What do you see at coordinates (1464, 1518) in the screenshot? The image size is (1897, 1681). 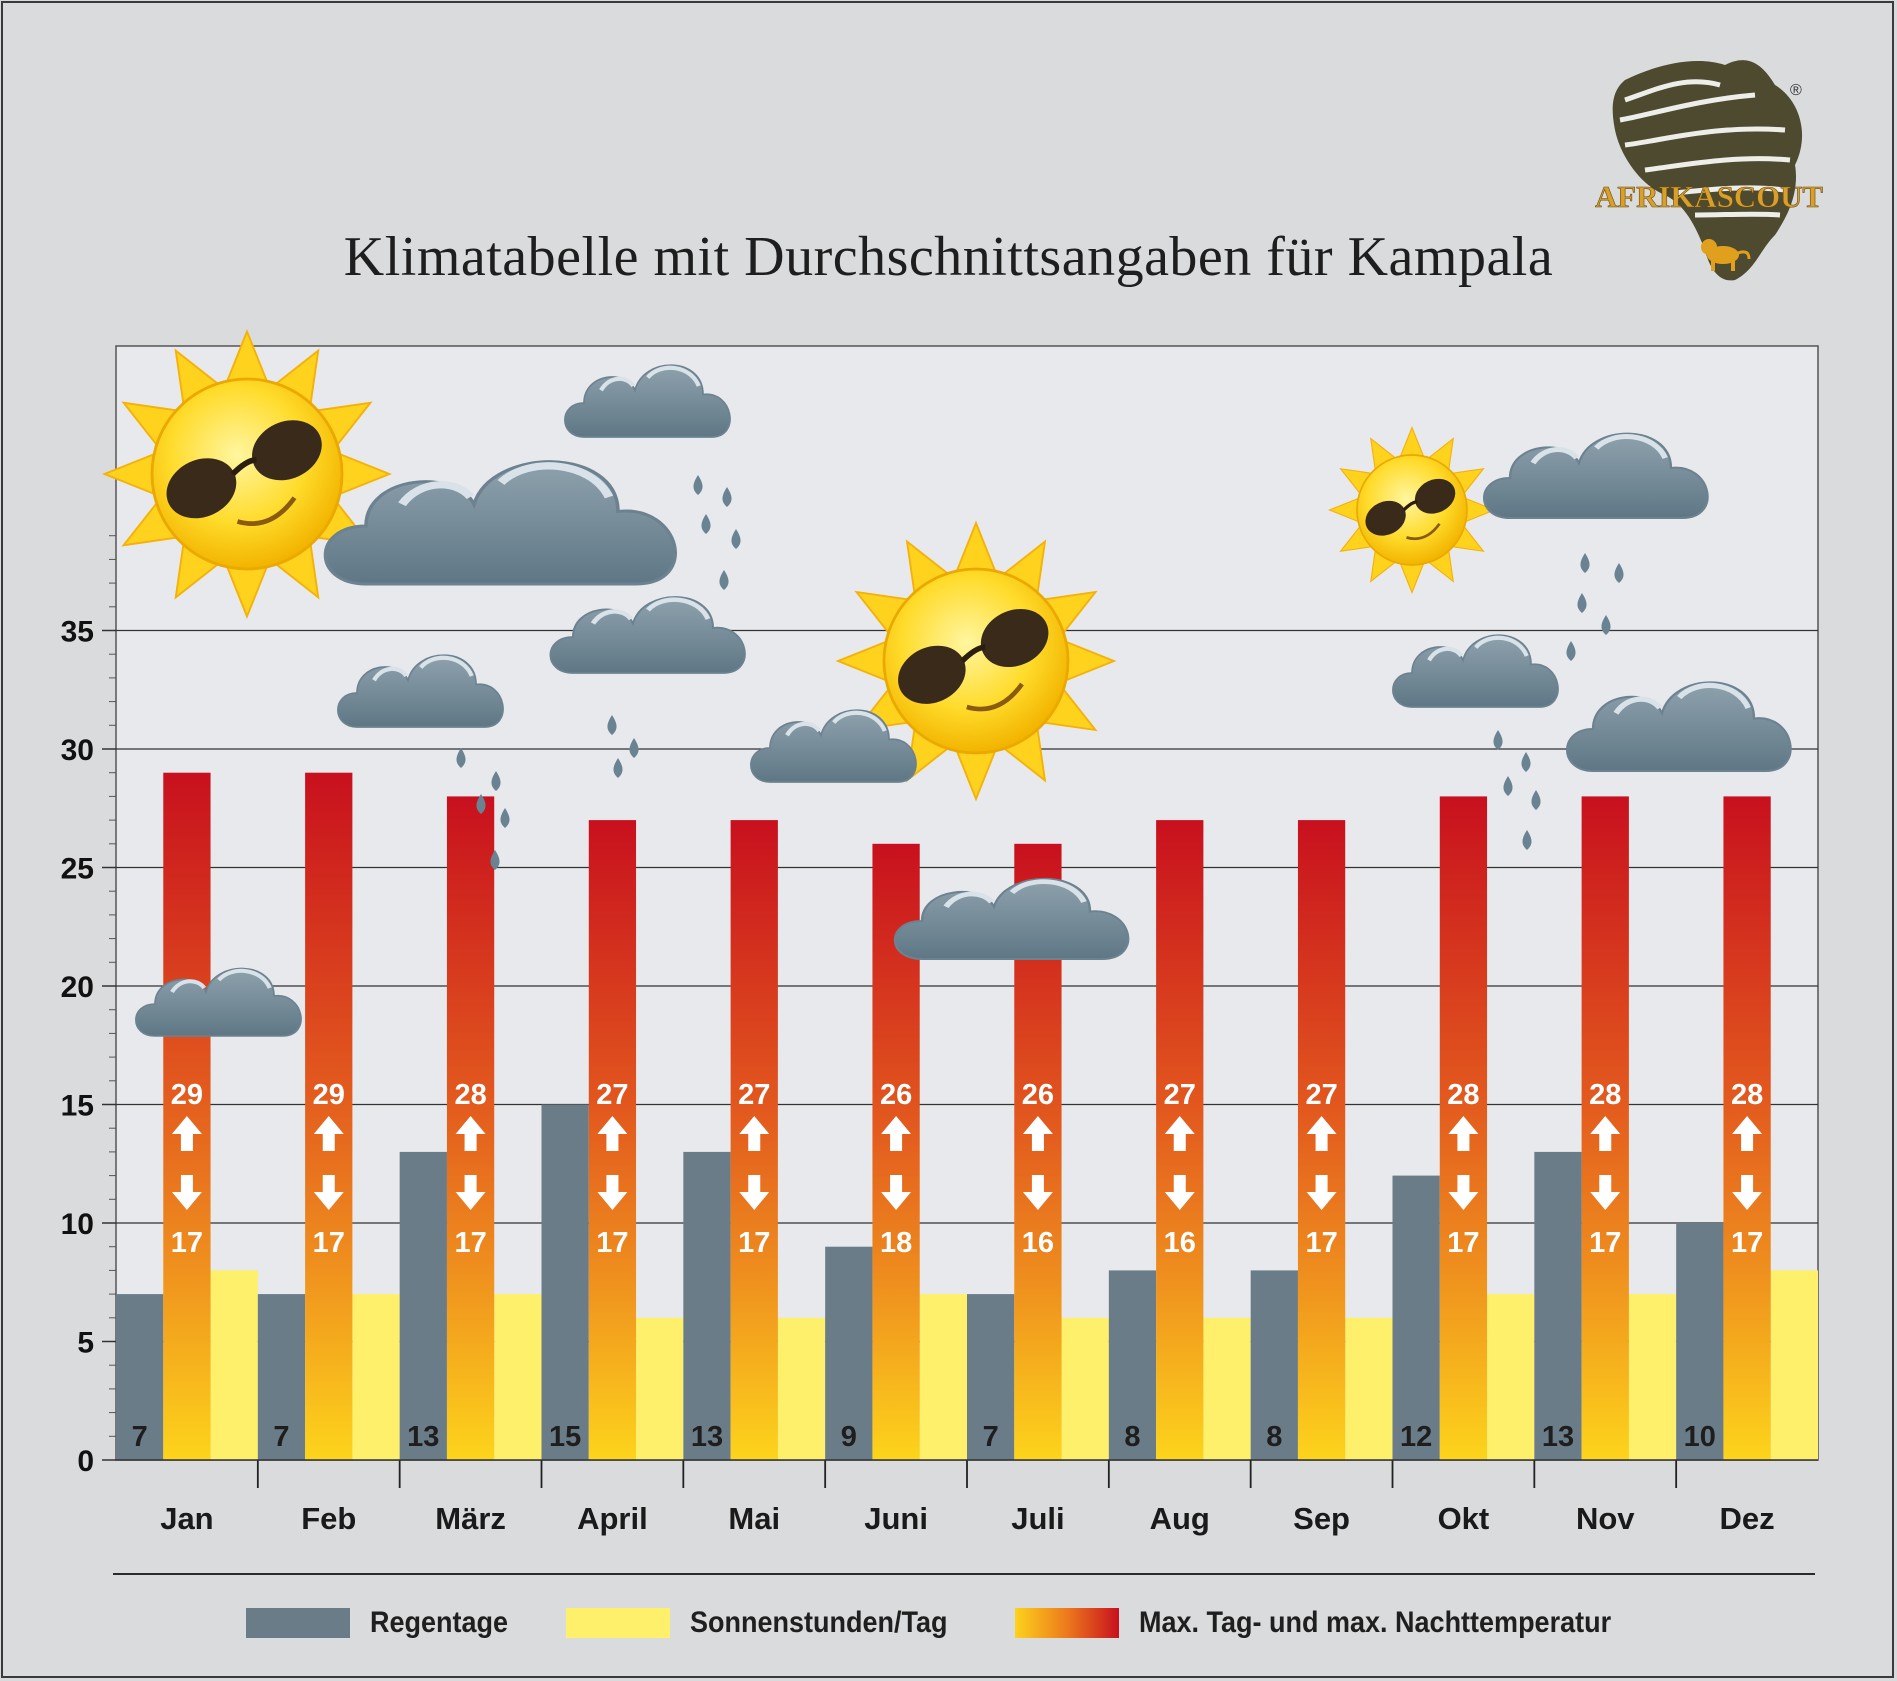 I see `x-tick-label: Okt` at bounding box center [1464, 1518].